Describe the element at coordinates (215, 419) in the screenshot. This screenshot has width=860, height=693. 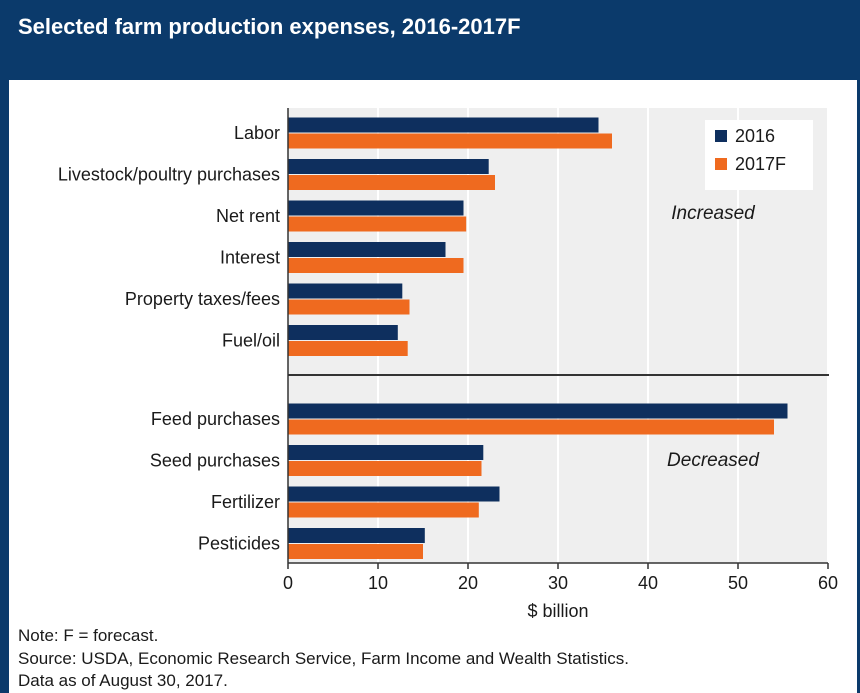
I see `category-label: Feed purchases` at that location.